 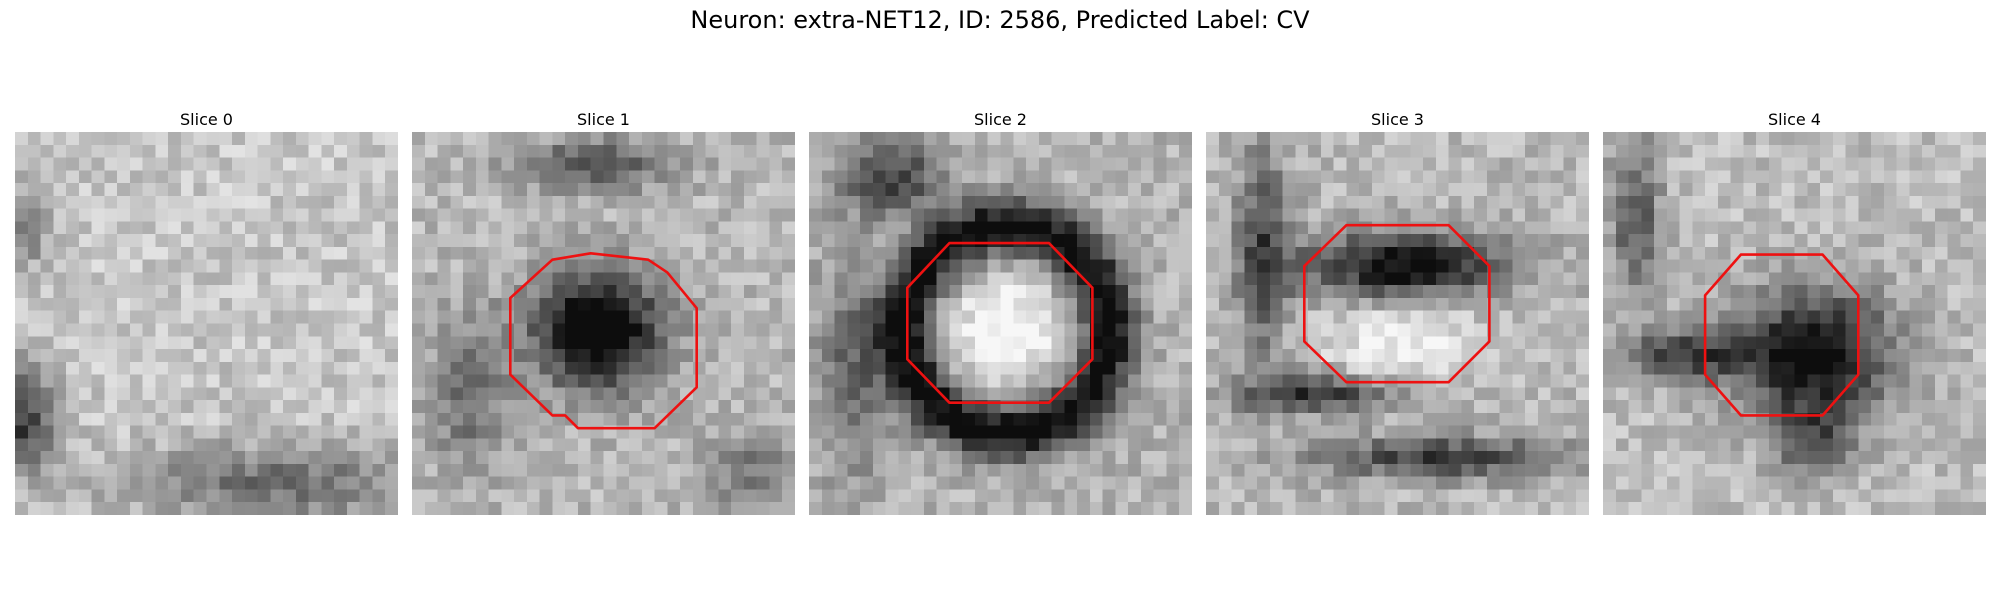 I want to click on slice-title: Slice 1, so click(x=603, y=119).